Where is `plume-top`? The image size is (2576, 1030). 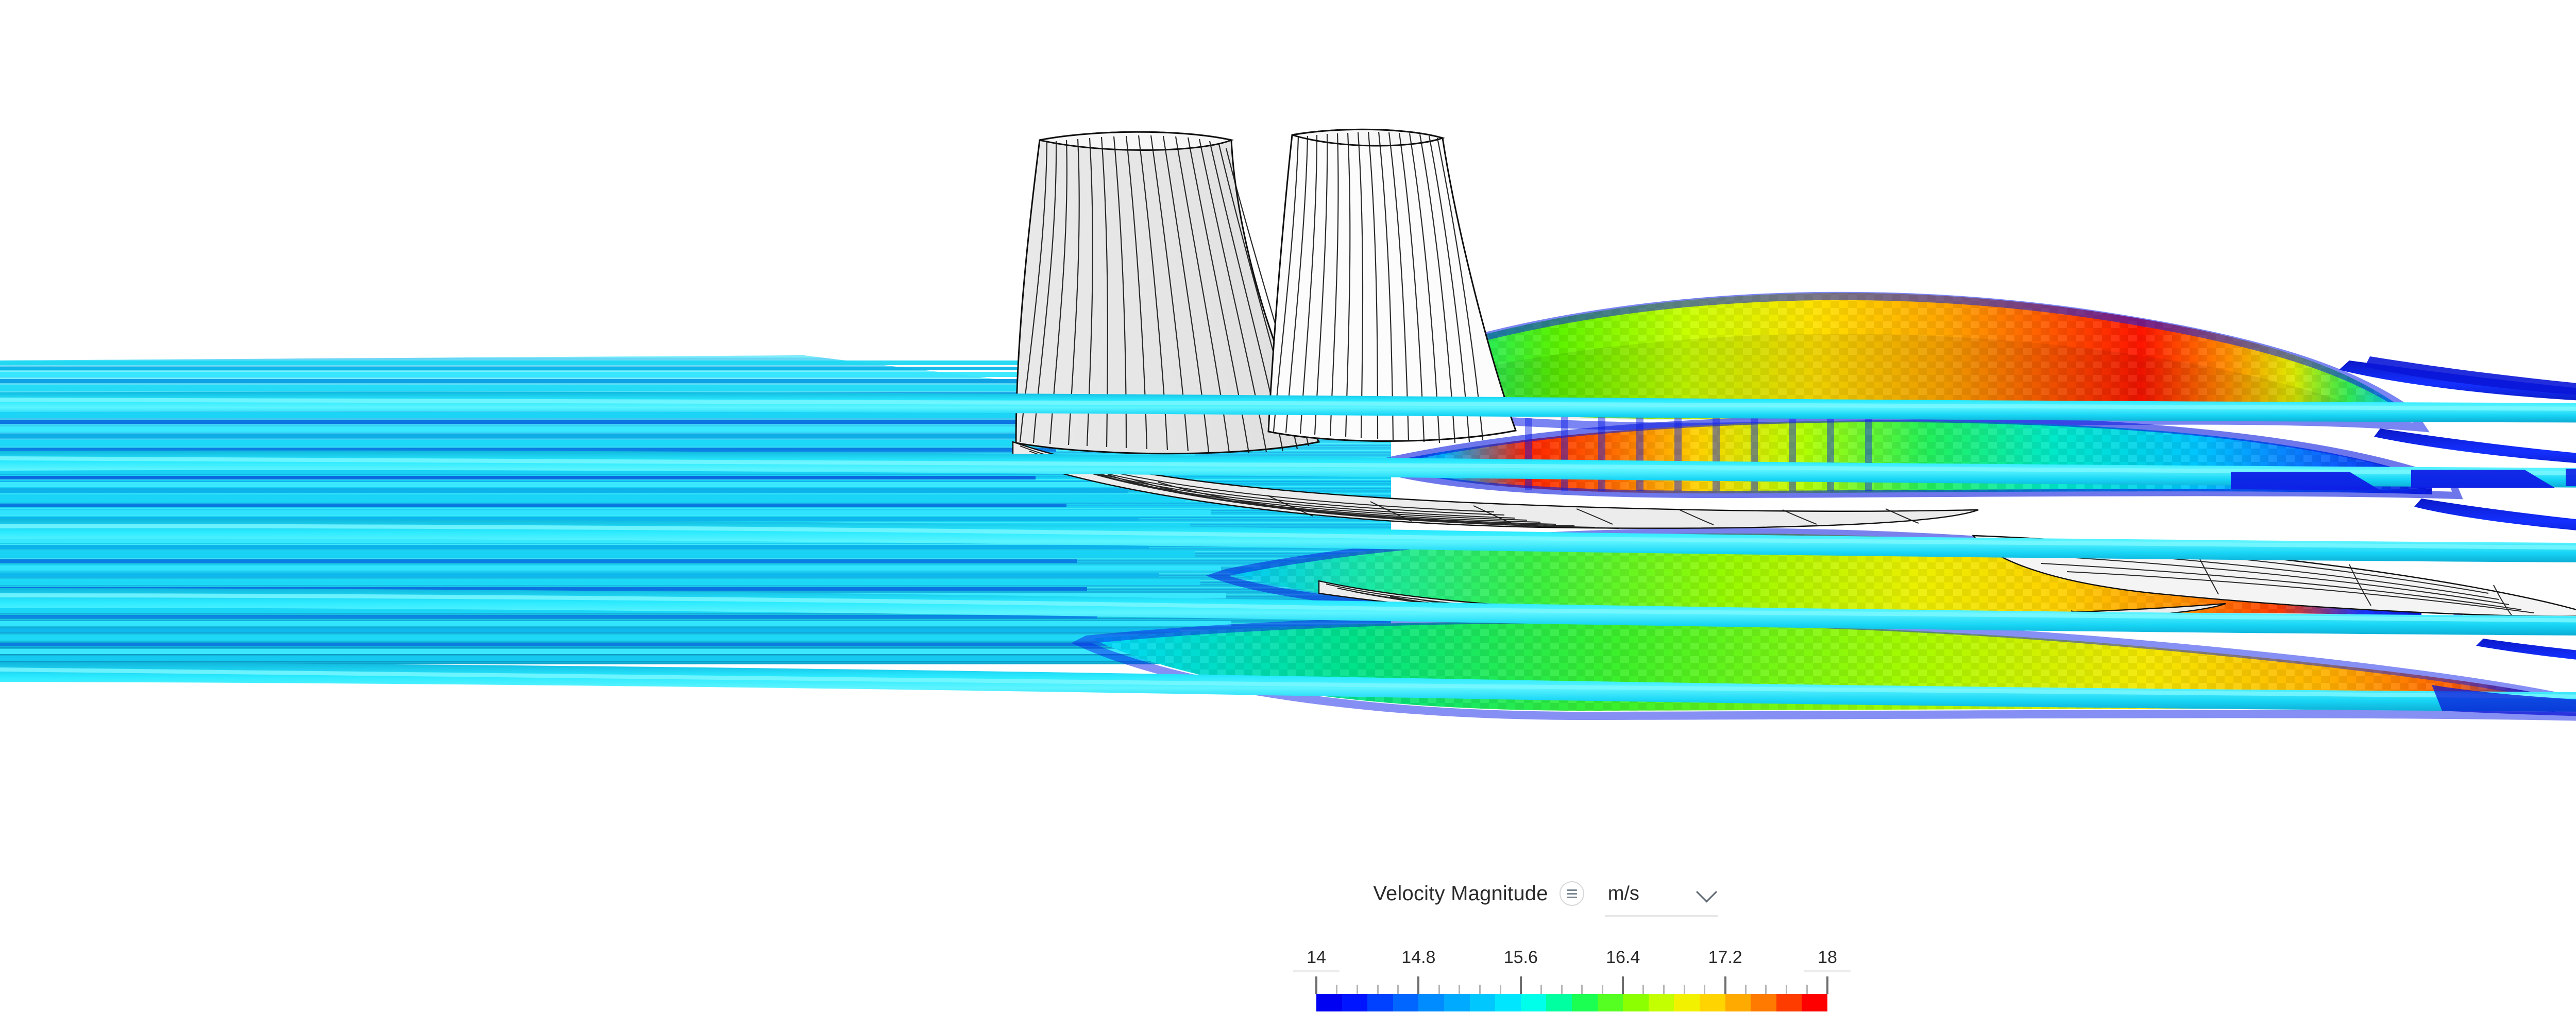
plume-top is located at coordinates (1865, 362).